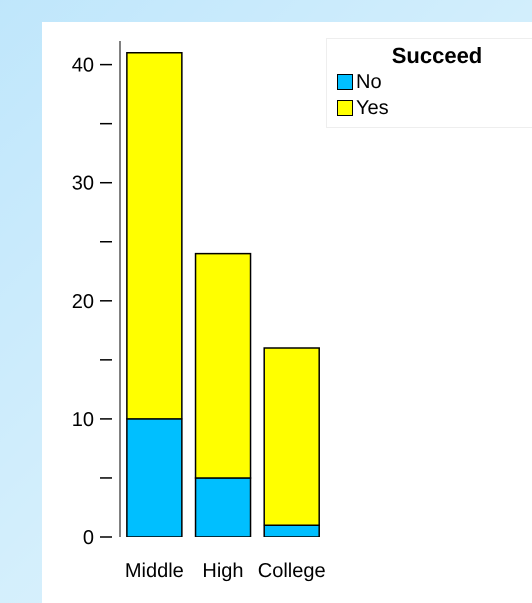  What do you see at coordinates (83, 65) in the screenshot?
I see `y-tick-label: 40` at bounding box center [83, 65].